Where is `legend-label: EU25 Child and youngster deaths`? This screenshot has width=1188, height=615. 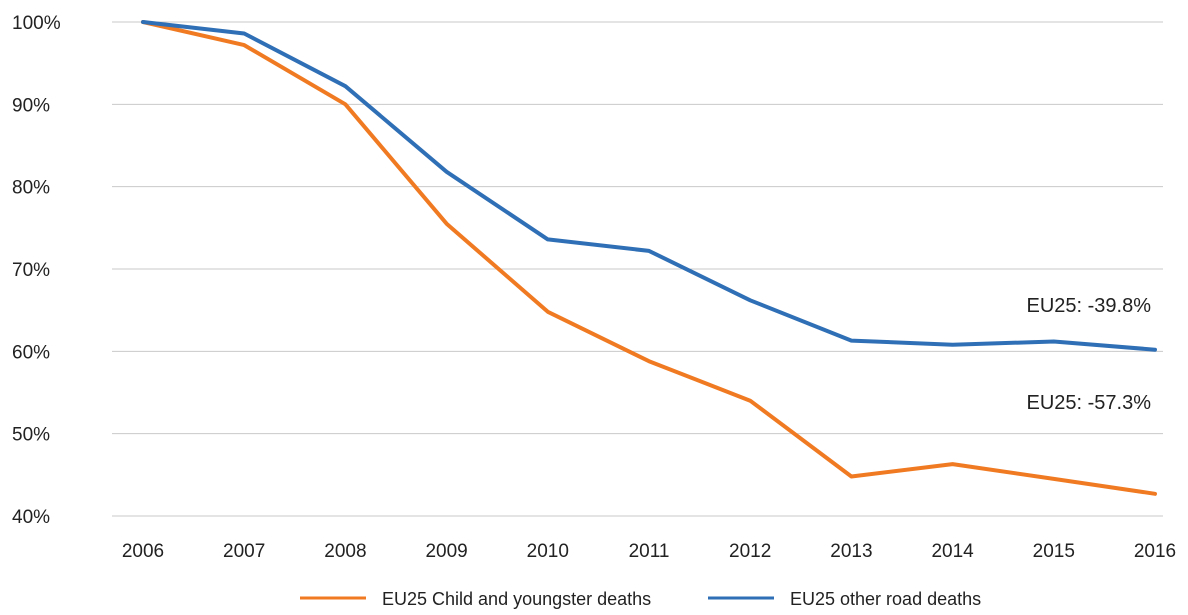 legend-label: EU25 Child and youngster deaths is located at coordinates (516, 599).